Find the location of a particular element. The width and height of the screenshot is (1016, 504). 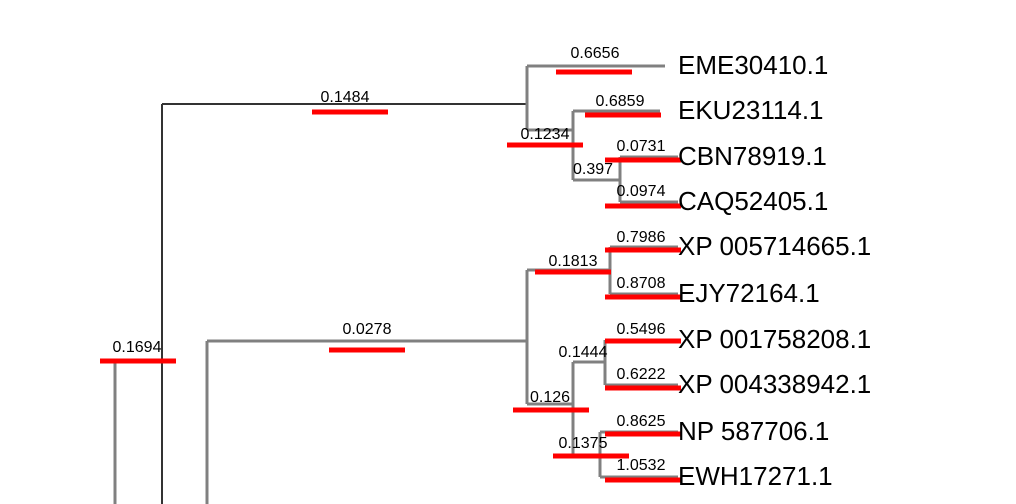

branch-label: 0.1484 is located at coordinates (345, 97).